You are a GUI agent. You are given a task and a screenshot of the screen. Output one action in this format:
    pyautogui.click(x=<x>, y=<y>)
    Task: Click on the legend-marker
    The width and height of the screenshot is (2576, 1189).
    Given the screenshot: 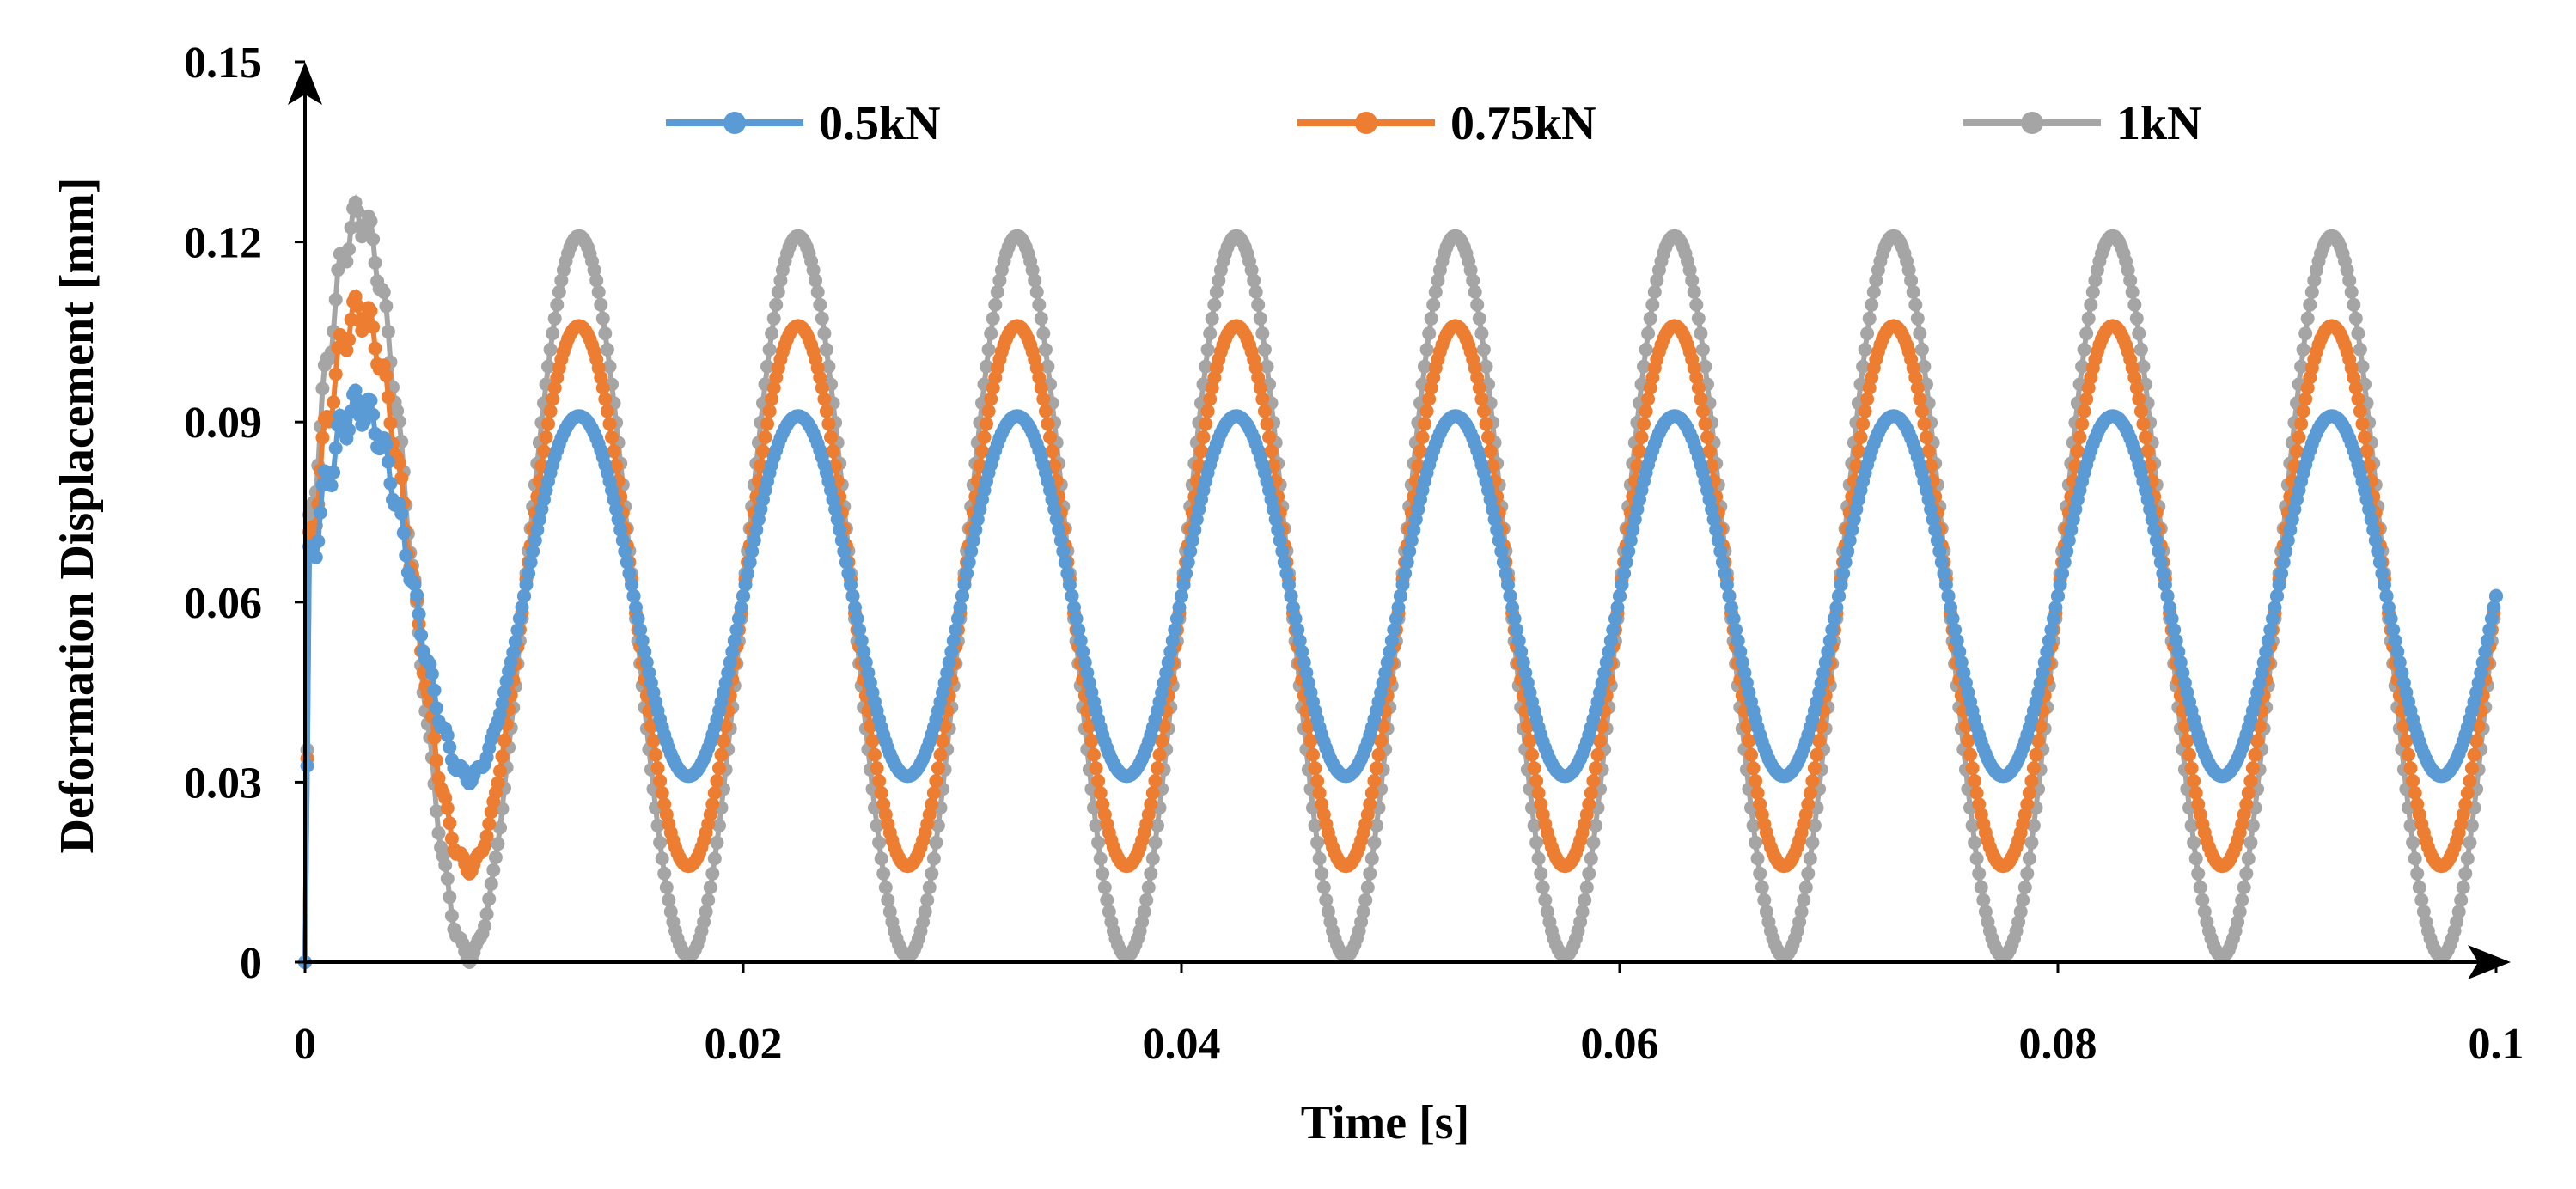 What is the action you would take?
    pyautogui.click(x=734, y=123)
    